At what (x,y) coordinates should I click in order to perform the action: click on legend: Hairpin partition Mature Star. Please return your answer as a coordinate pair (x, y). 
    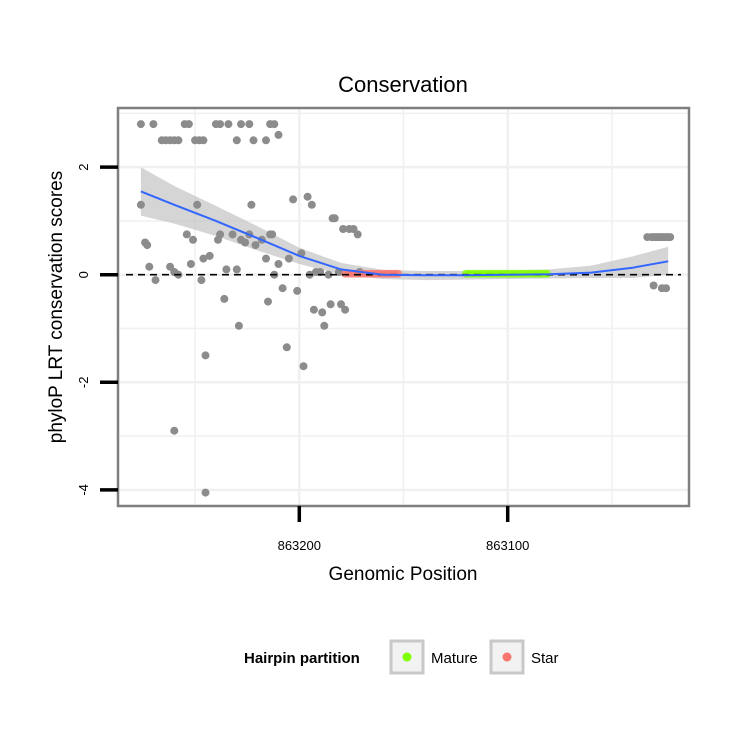
    Looking at the image, I should click on (401, 657).